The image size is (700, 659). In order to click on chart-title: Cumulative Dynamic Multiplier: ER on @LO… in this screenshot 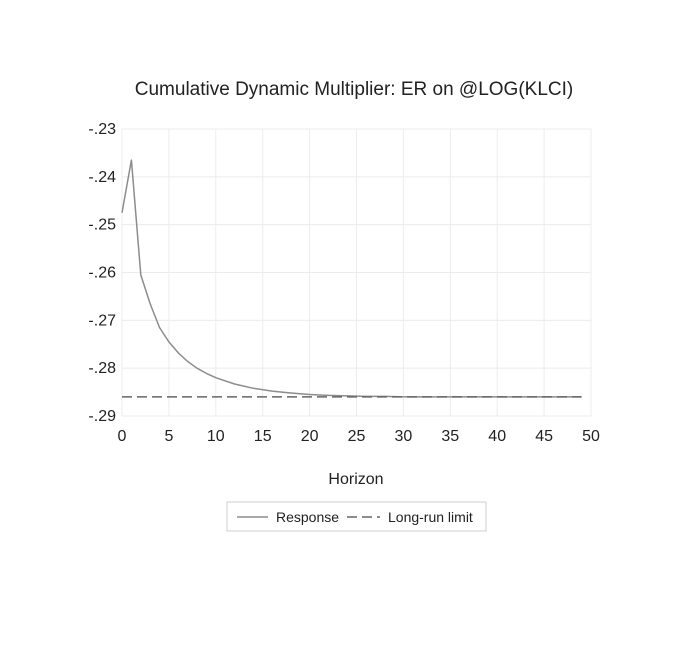, I will do `click(354, 89)`.